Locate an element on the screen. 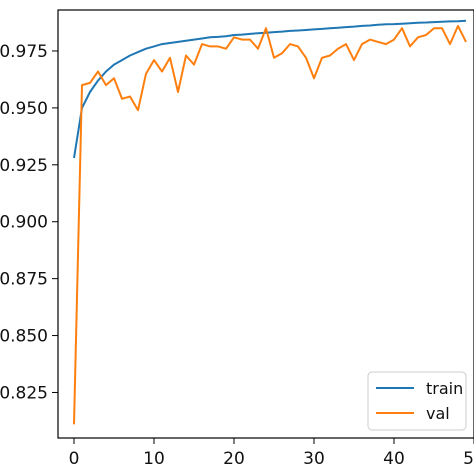 This screenshot has width=474, height=474. y-tick-label: 0.875 is located at coordinates (24, 280).